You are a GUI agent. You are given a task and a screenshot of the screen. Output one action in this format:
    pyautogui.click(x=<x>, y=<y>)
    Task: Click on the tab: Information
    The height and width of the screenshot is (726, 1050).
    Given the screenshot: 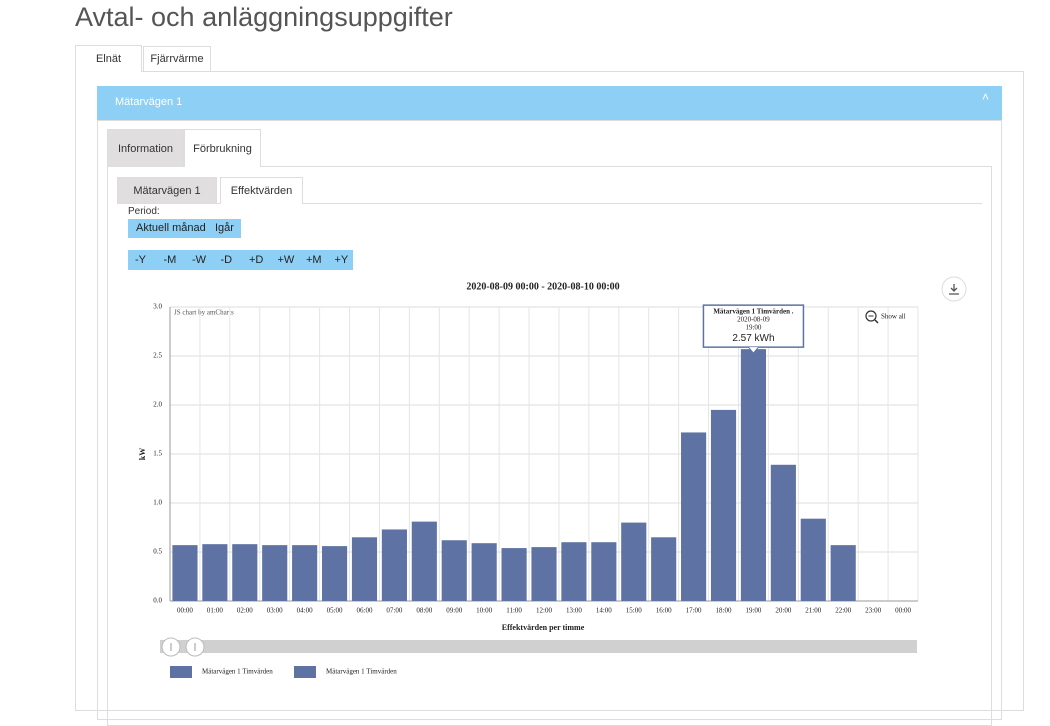 What is the action you would take?
    pyautogui.click(x=145, y=148)
    